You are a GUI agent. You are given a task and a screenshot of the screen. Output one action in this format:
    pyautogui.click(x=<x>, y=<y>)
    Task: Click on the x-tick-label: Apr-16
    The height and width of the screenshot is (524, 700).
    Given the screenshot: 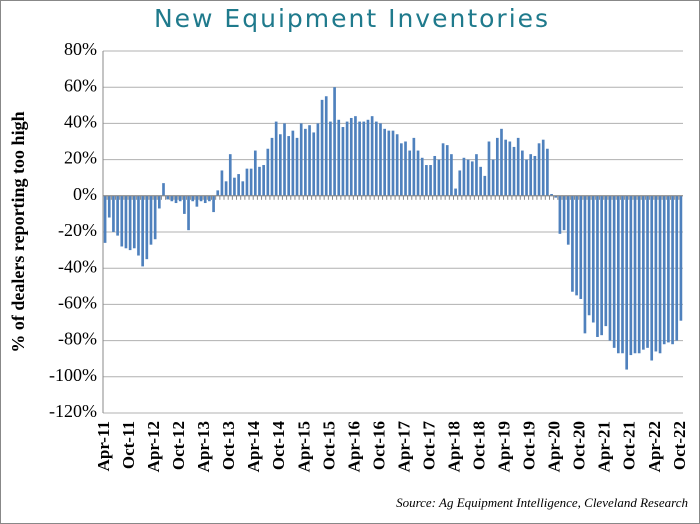 What is the action you would take?
    pyautogui.click(x=353, y=446)
    